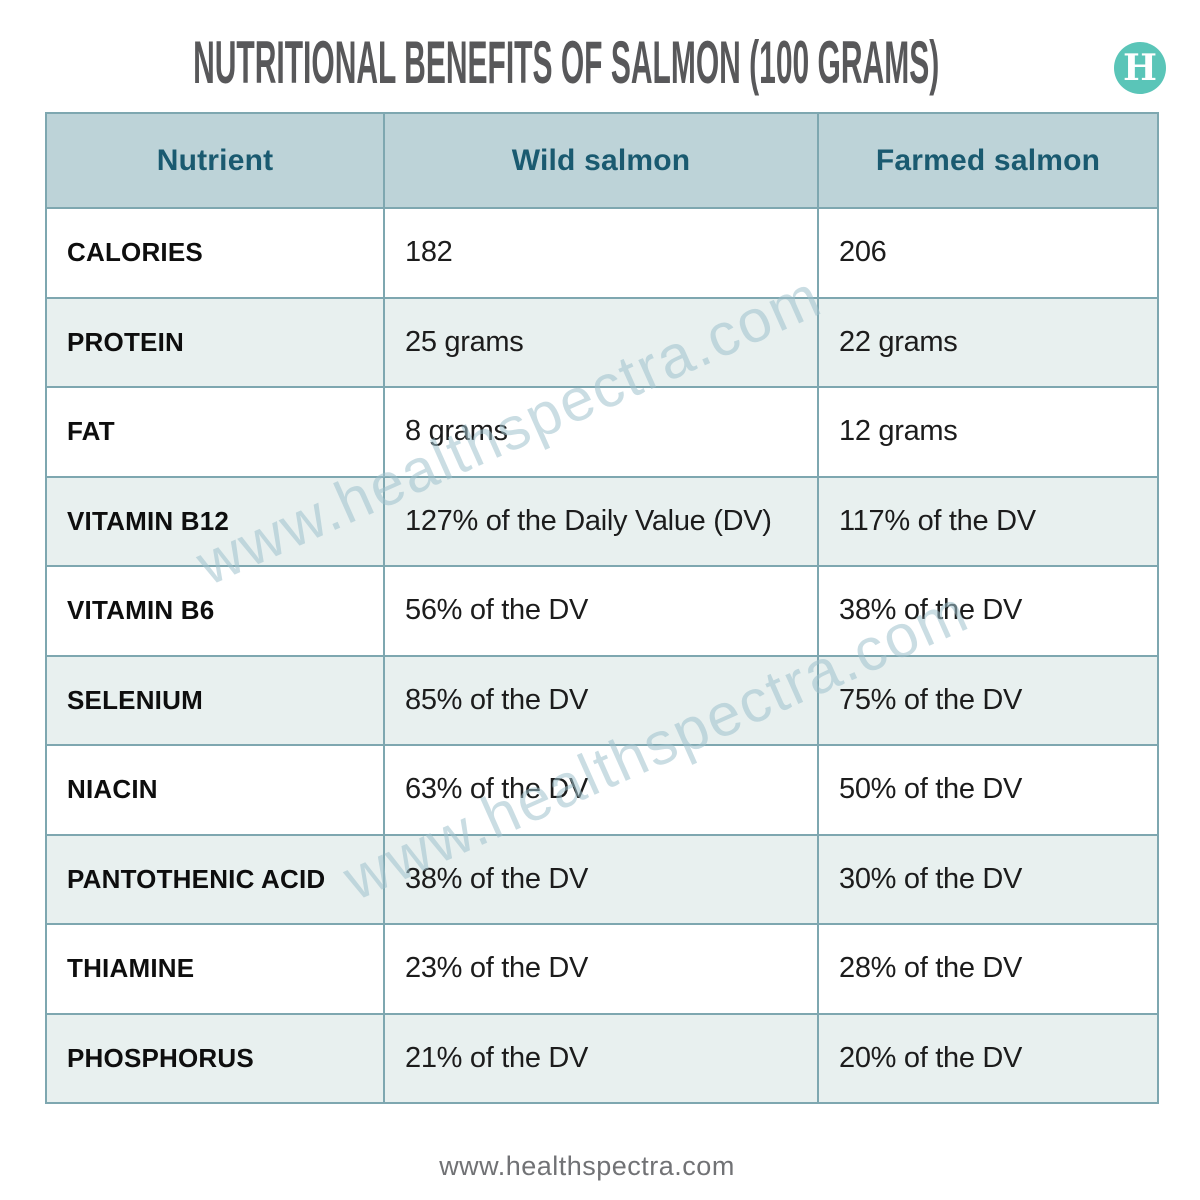 The width and height of the screenshot is (1200, 1200). Describe the element at coordinates (988, 969) in the screenshot. I see `farmed-salmon-value-cell: 28% of the DV` at that location.